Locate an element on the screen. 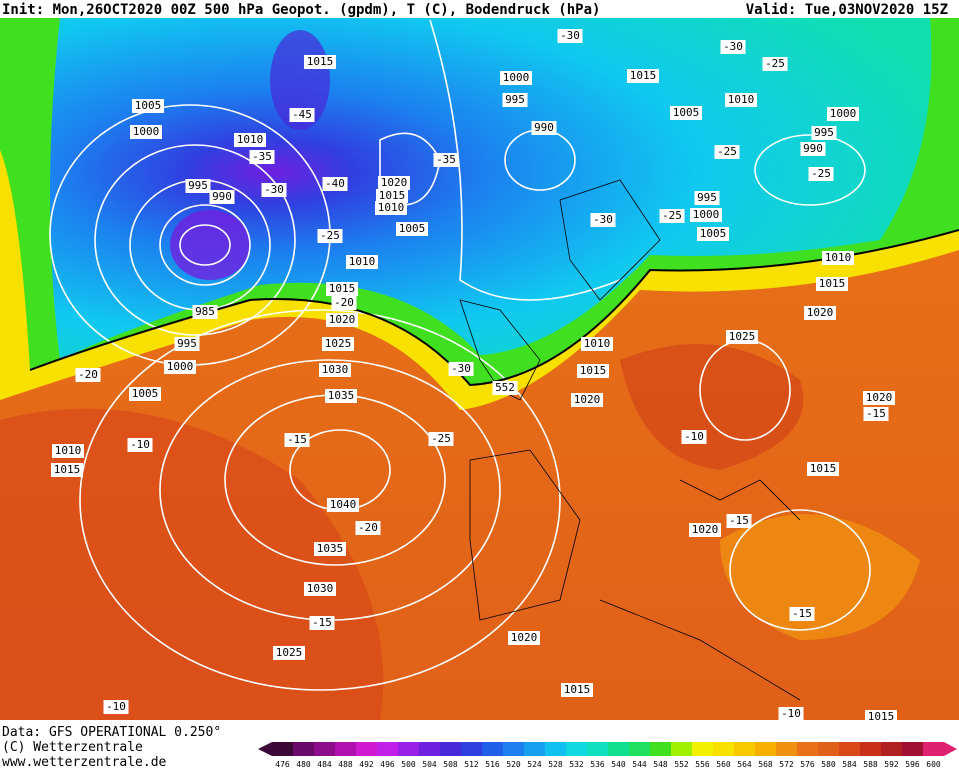 Image resolution: width=959 pixels, height=770 pixels. contour-label: 990 is located at coordinates (544, 127).